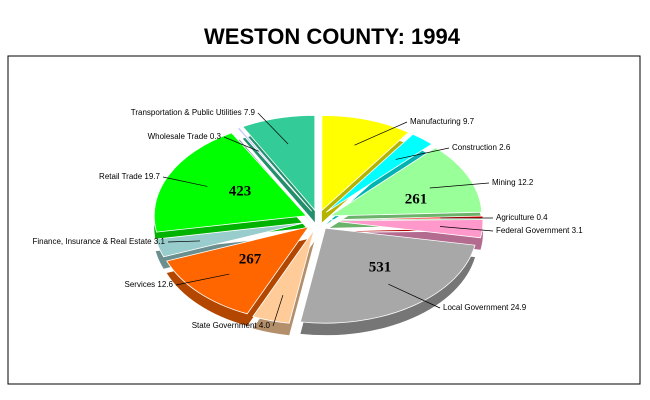  I want to click on slice-label: Transportation & Public Utilities 7.9, so click(193, 112).